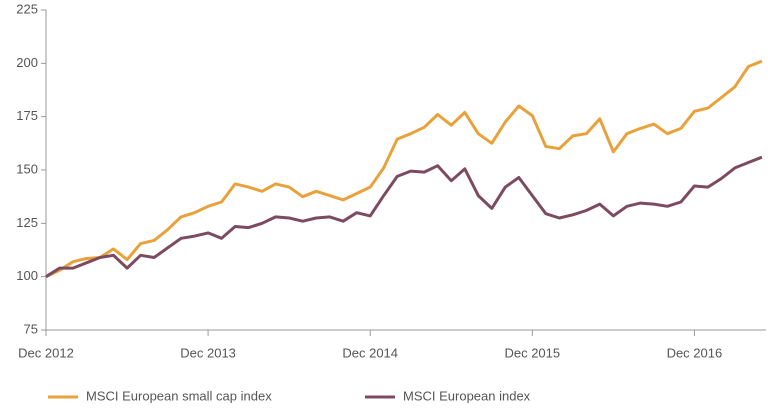 The width and height of the screenshot is (768, 408). I want to click on y-tick-label: 75, so click(31, 328).